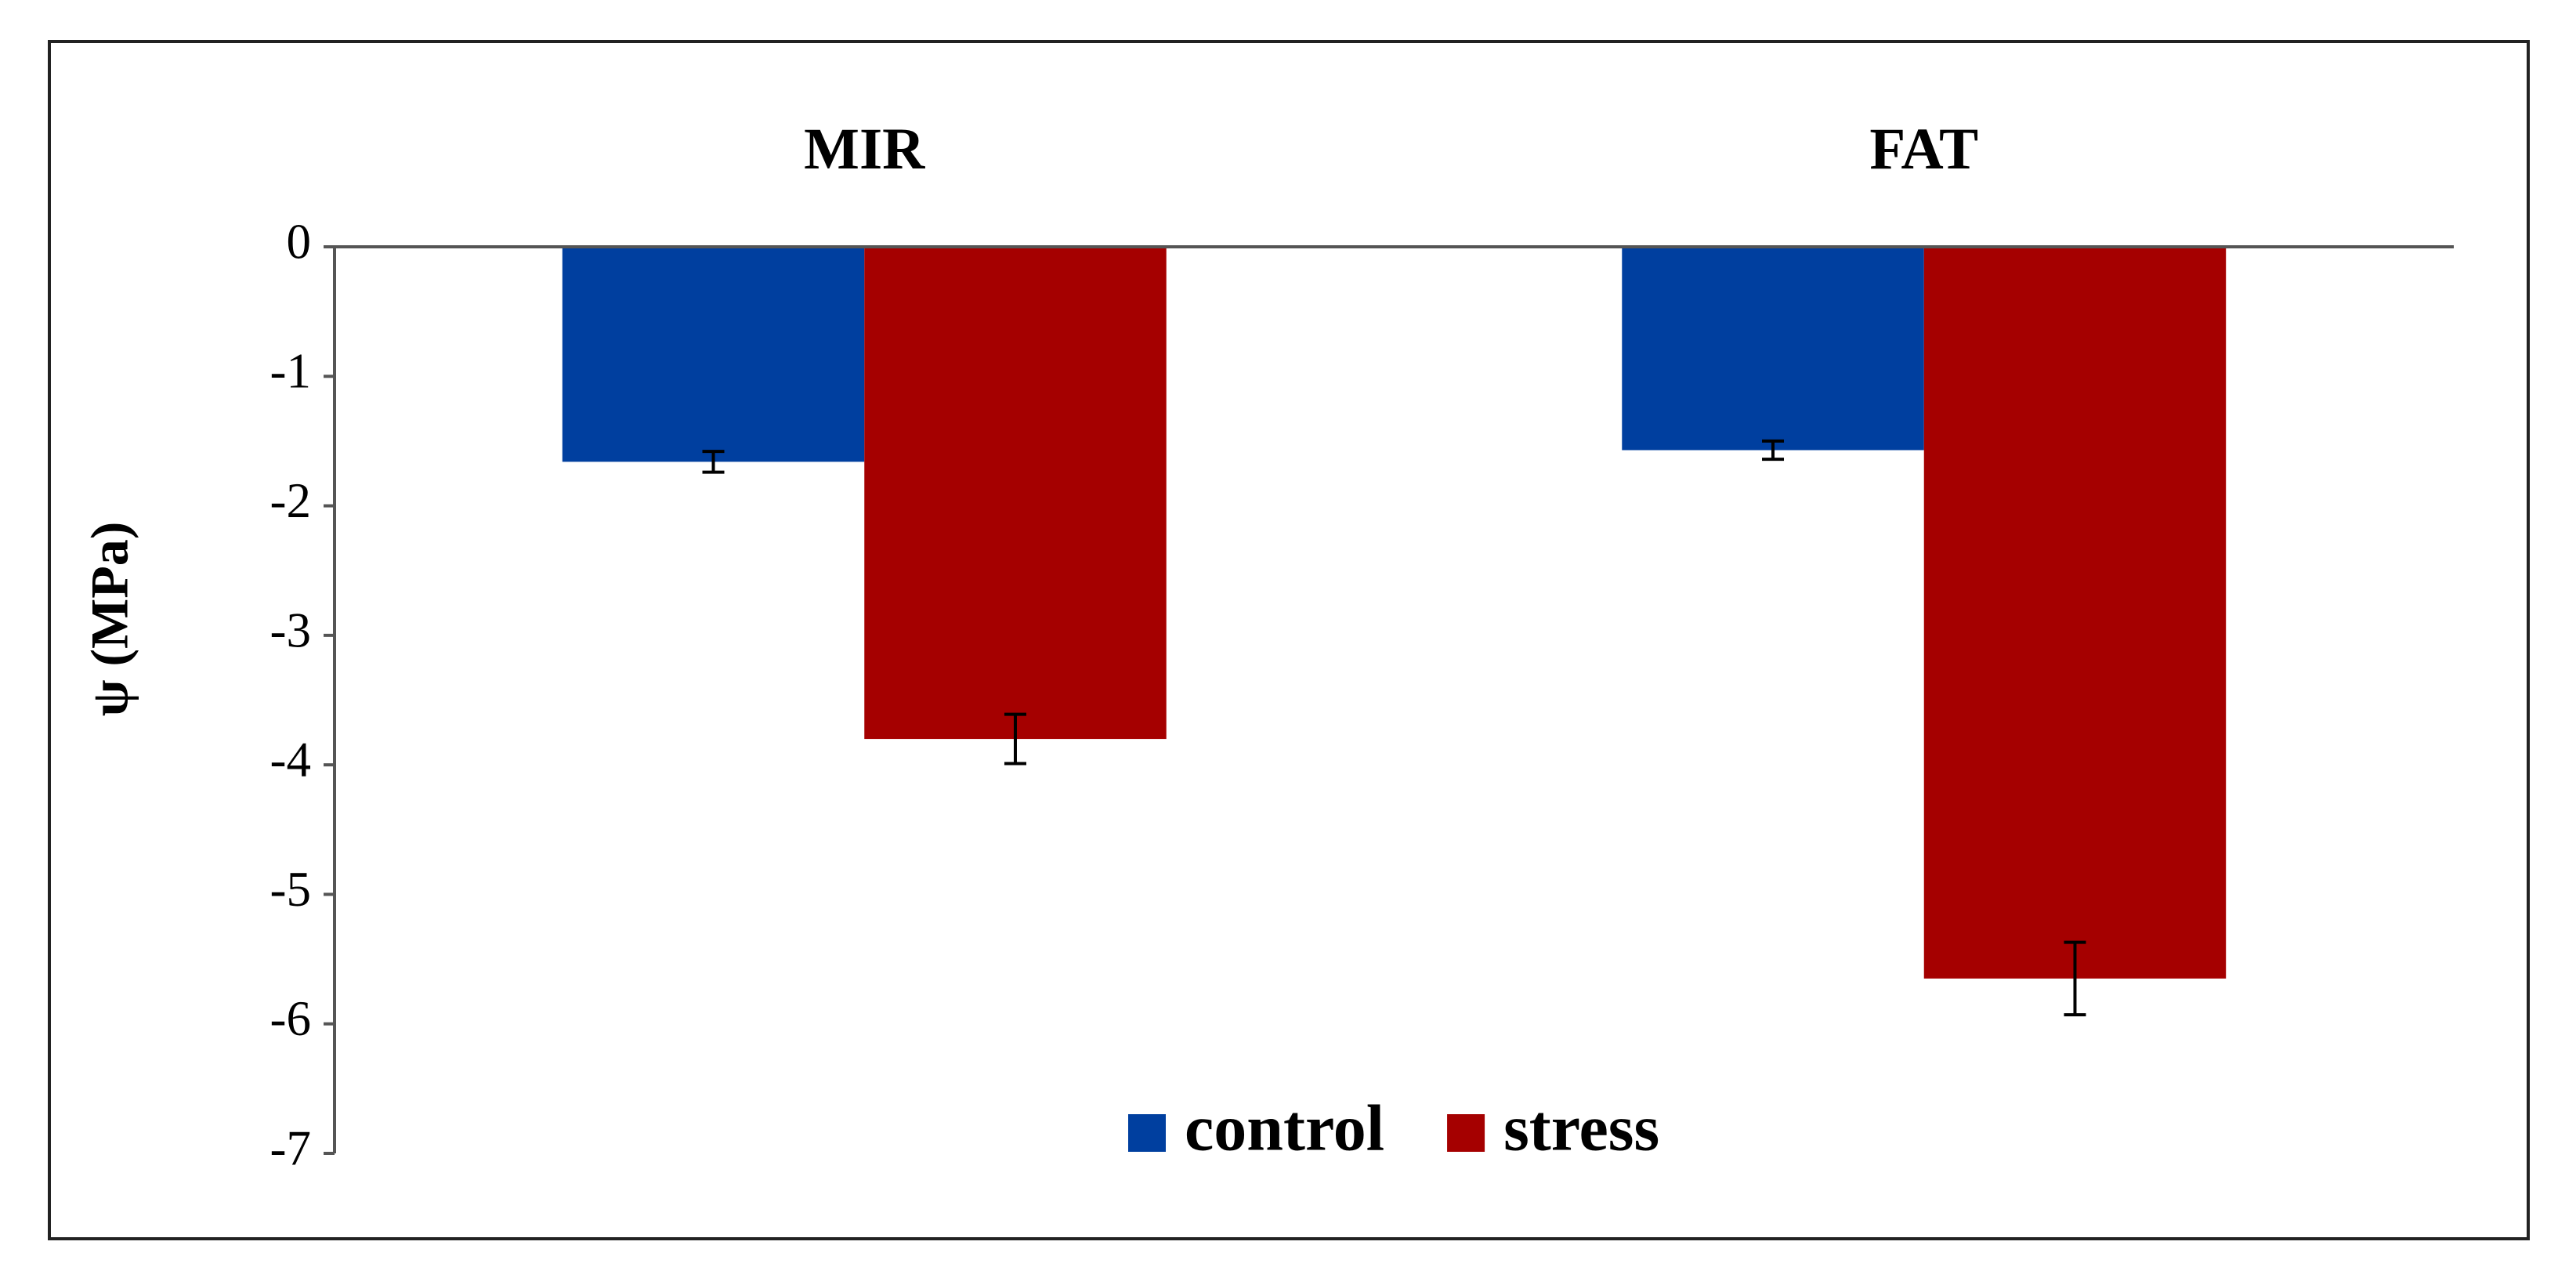 This screenshot has height=1285, width=2576. Describe the element at coordinates (1285, 1127) in the screenshot. I see `legend-label: control` at that location.